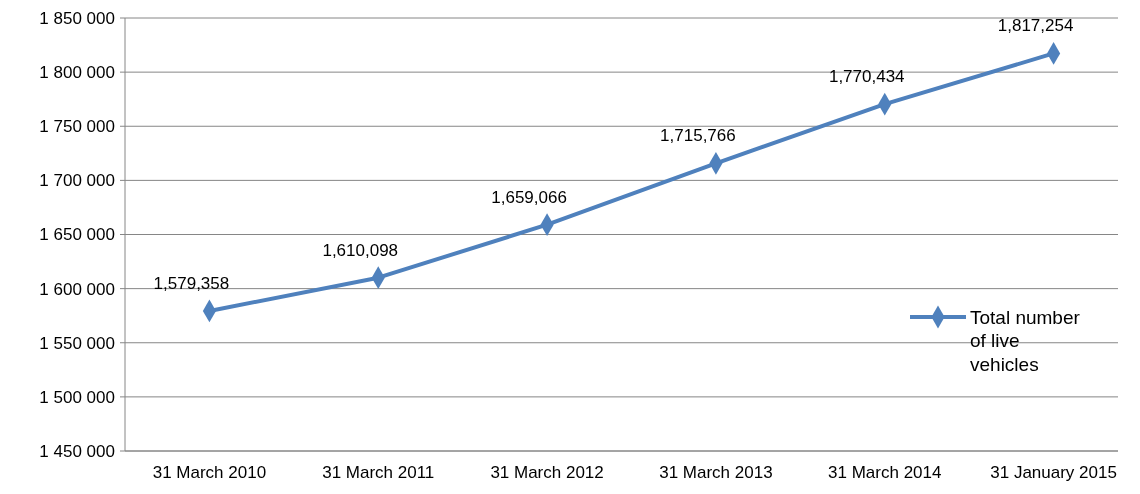 The width and height of the screenshot is (1140, 494). Describe the element at coordinates (77, 451) in the screenshot. I see `y-tick-label: 1 450 000` at that location.